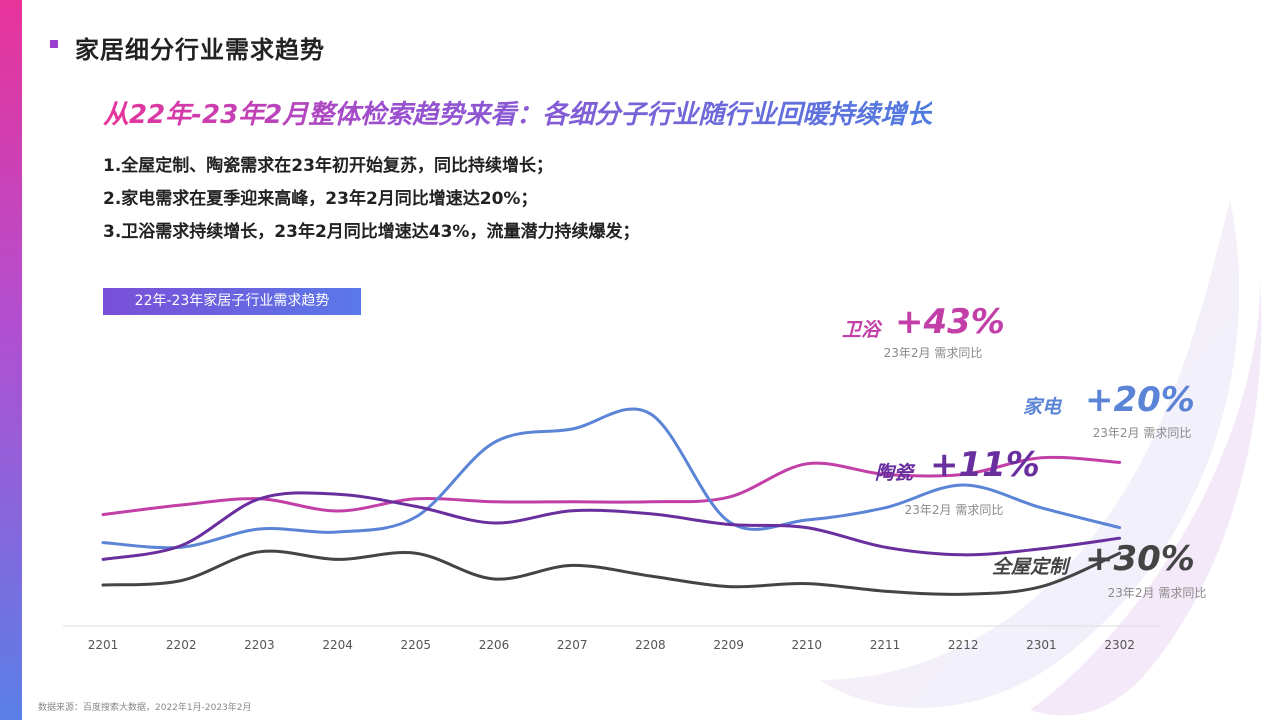 The height and width of the screenshot is (720, 1280). I want to click on x-tick-label: 2211, so click(885, 645).